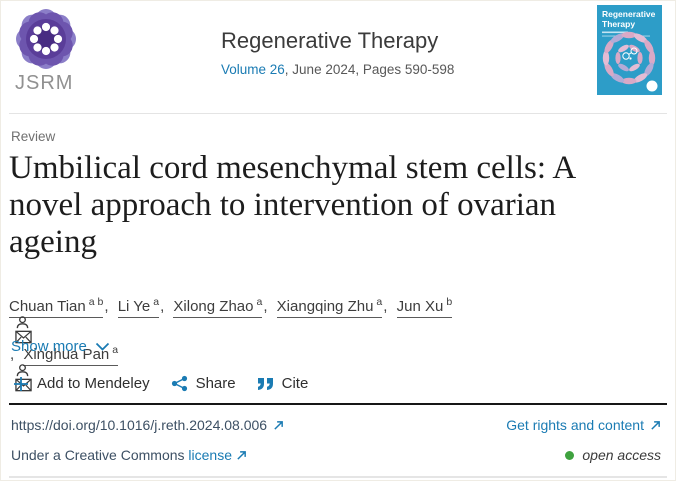 Image resolution: width=676 pixels, height=481 pixels. Describe the element at coordinates (293, 168) in the screenshot. I see `title-line-1: Umbilical cord mesenchymal stem cells: A` at that location.